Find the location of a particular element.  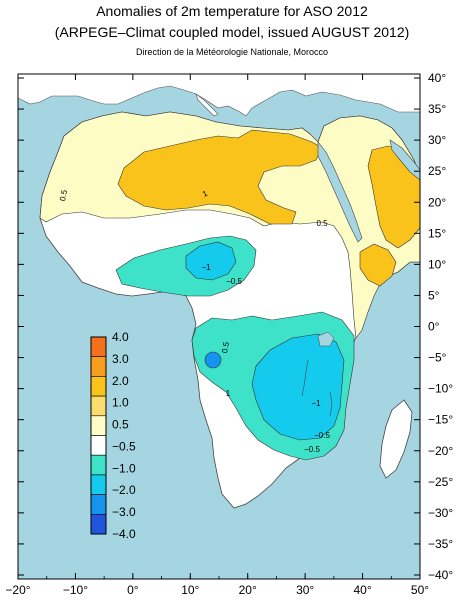

anomaly-zone-west-africa-inner is located at coordinates (211, 261).